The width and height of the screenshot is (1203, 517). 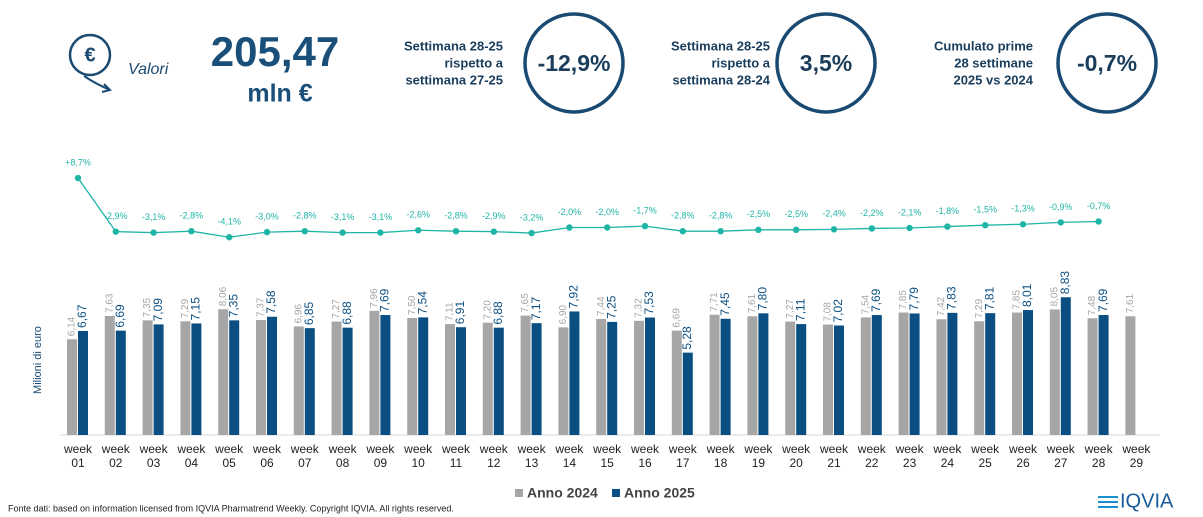 What do you see at coordinates (185, 308) in the screenshot?
I see `value-label: 7,29` at bounding box center [185, 308].